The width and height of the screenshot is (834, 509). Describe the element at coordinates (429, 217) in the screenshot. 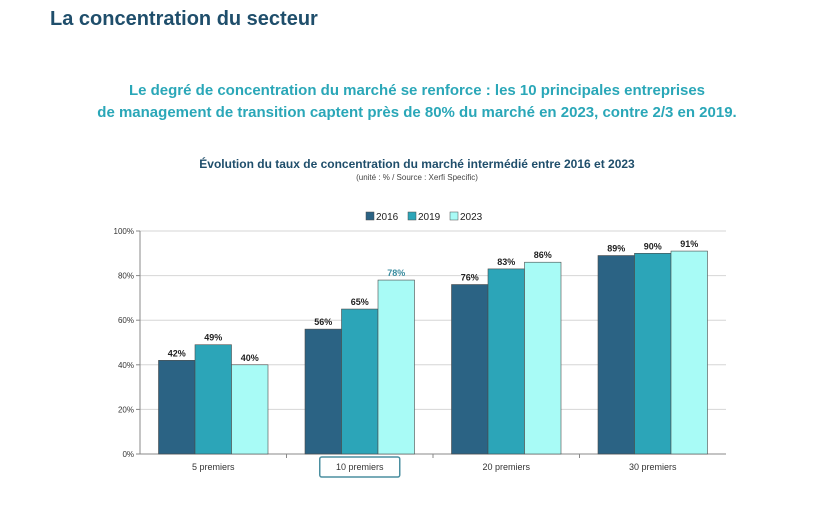

I see `legend-label: 2019` at that location.